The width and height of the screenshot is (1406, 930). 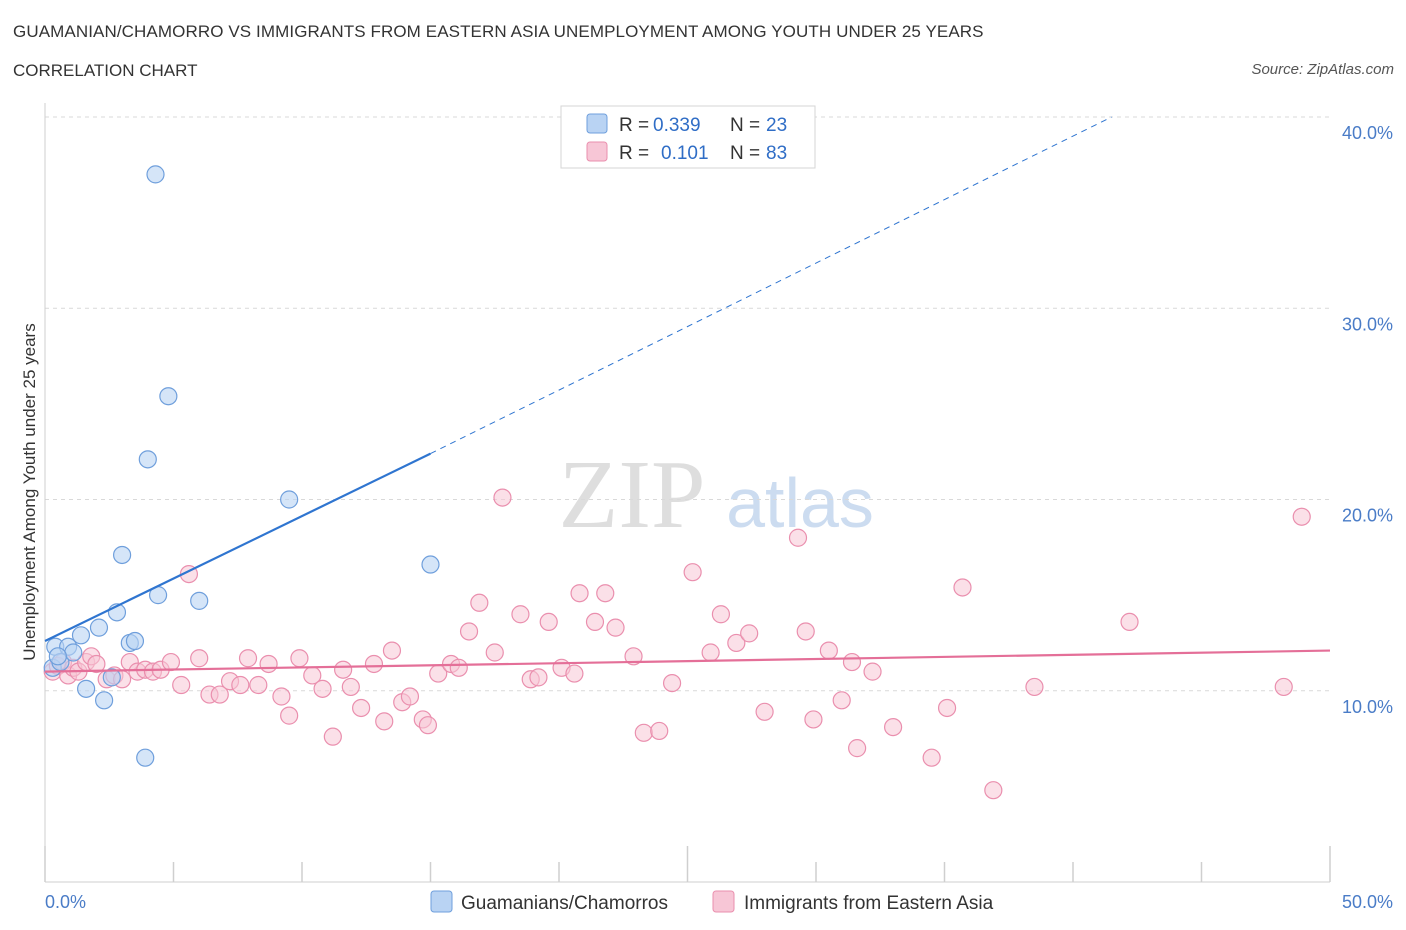 What do you see at coordinates (597, 123) in the screenshot?
I see `legend-swatch-blue` at bounding box center [597, 123].